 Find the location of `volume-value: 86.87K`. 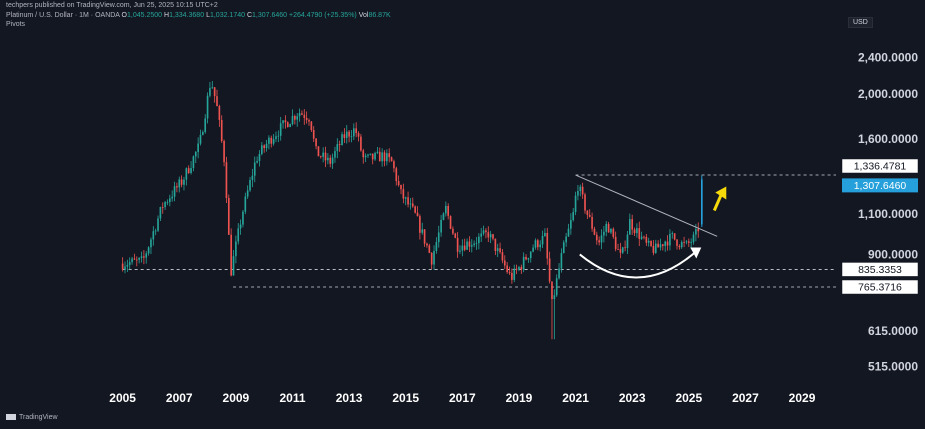

volume-value: 86.87K is located at coordinates (379, 15).